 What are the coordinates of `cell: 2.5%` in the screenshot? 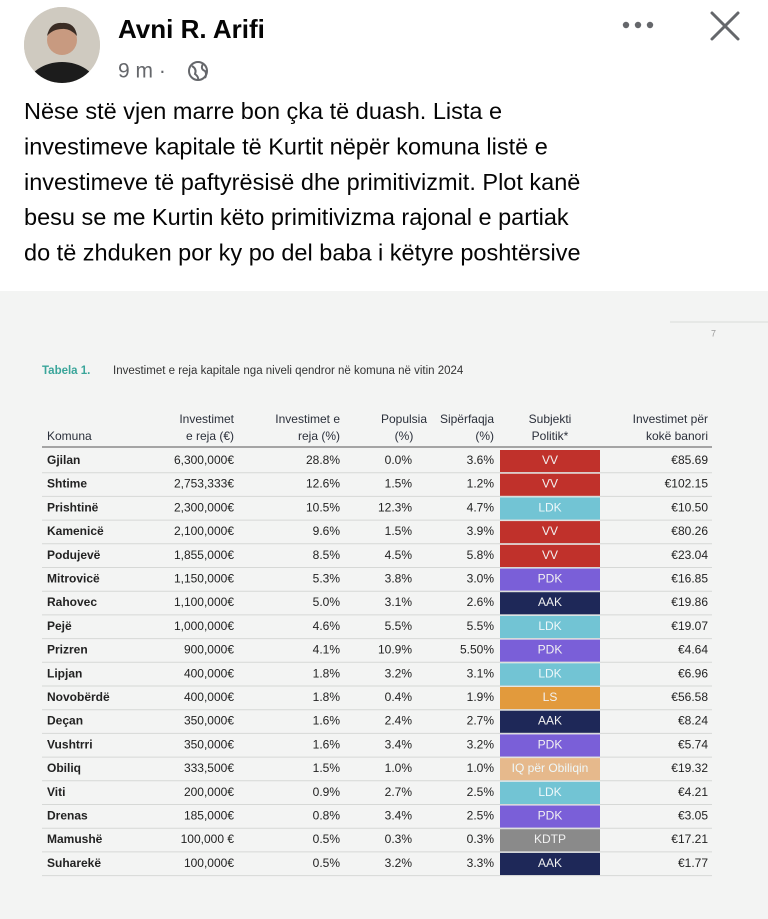 It's located at (481, 816).